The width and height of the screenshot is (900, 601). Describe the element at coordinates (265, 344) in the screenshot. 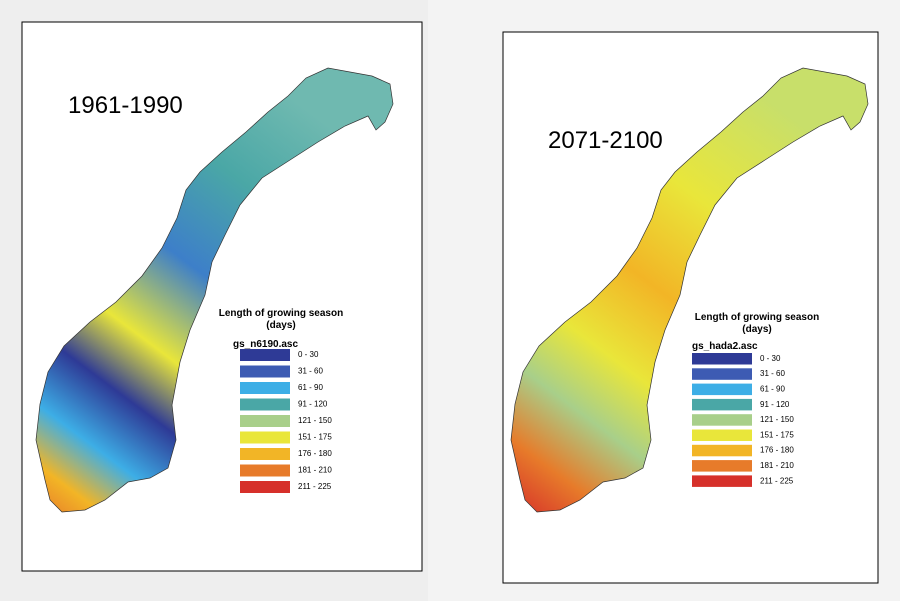

I see `legend-file: gs_n6190.asc` at that location.